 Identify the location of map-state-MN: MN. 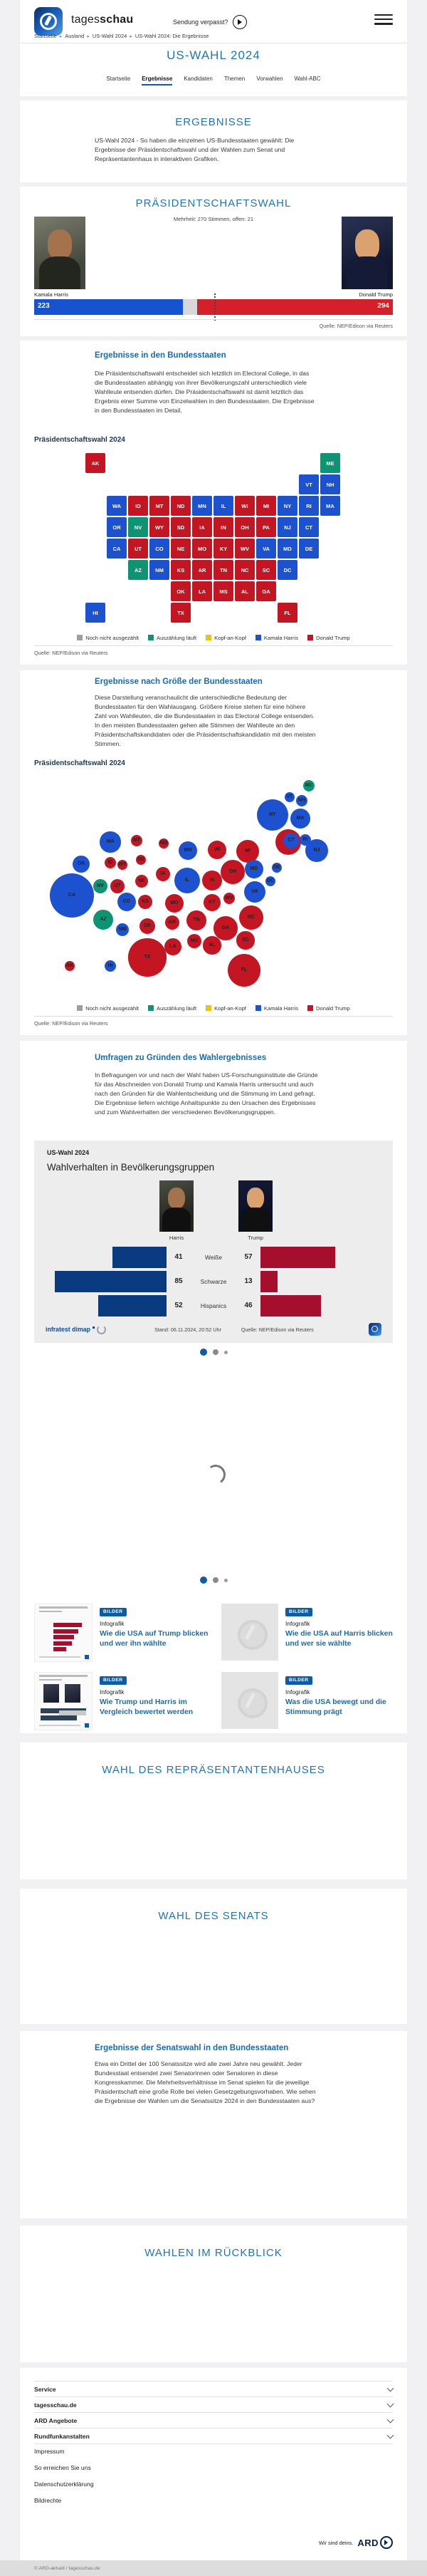
(202, 506).